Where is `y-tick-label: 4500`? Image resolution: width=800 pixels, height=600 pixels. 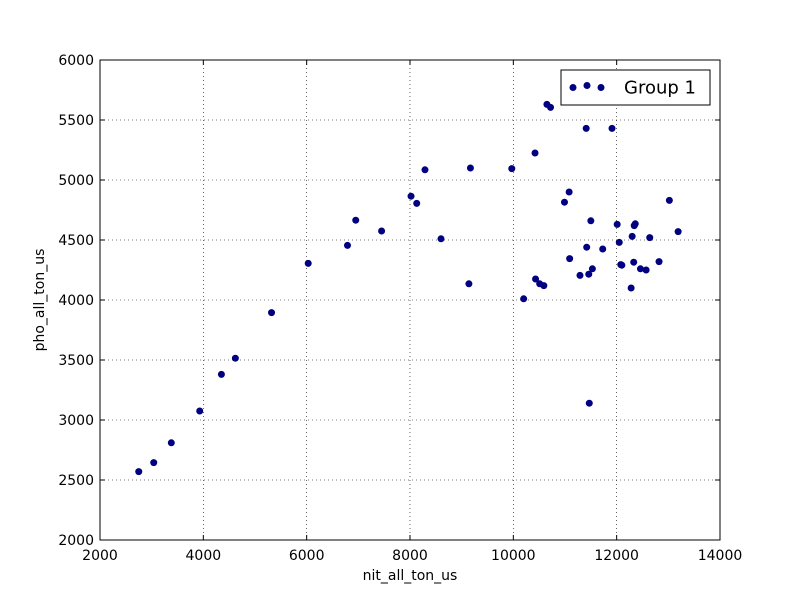
y-tick-label: 4500 is located at coordinates (76, 241).